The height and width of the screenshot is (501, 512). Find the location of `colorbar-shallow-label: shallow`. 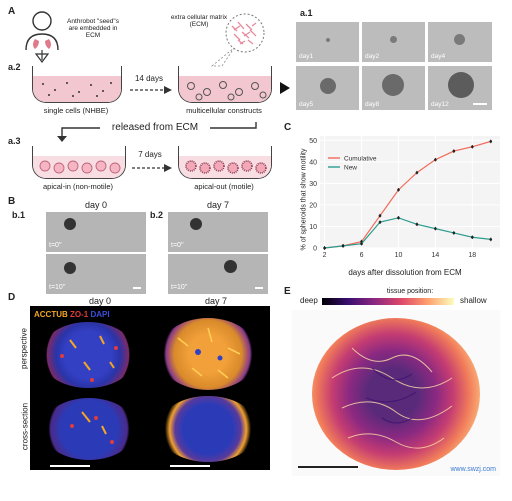

colorbar-shallow-label: shallow is located at coordinates (473, 300).